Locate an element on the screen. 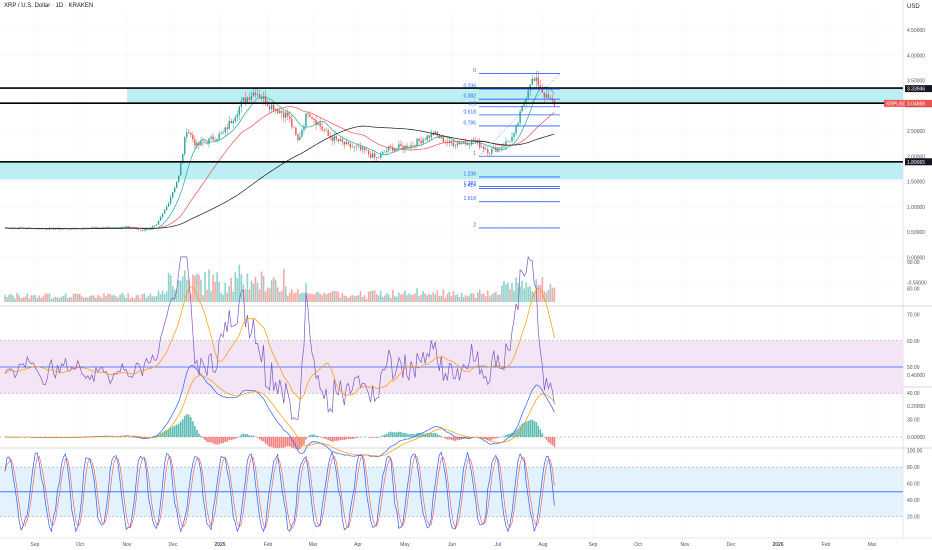  macd-line is located at coordinates (279, 411).